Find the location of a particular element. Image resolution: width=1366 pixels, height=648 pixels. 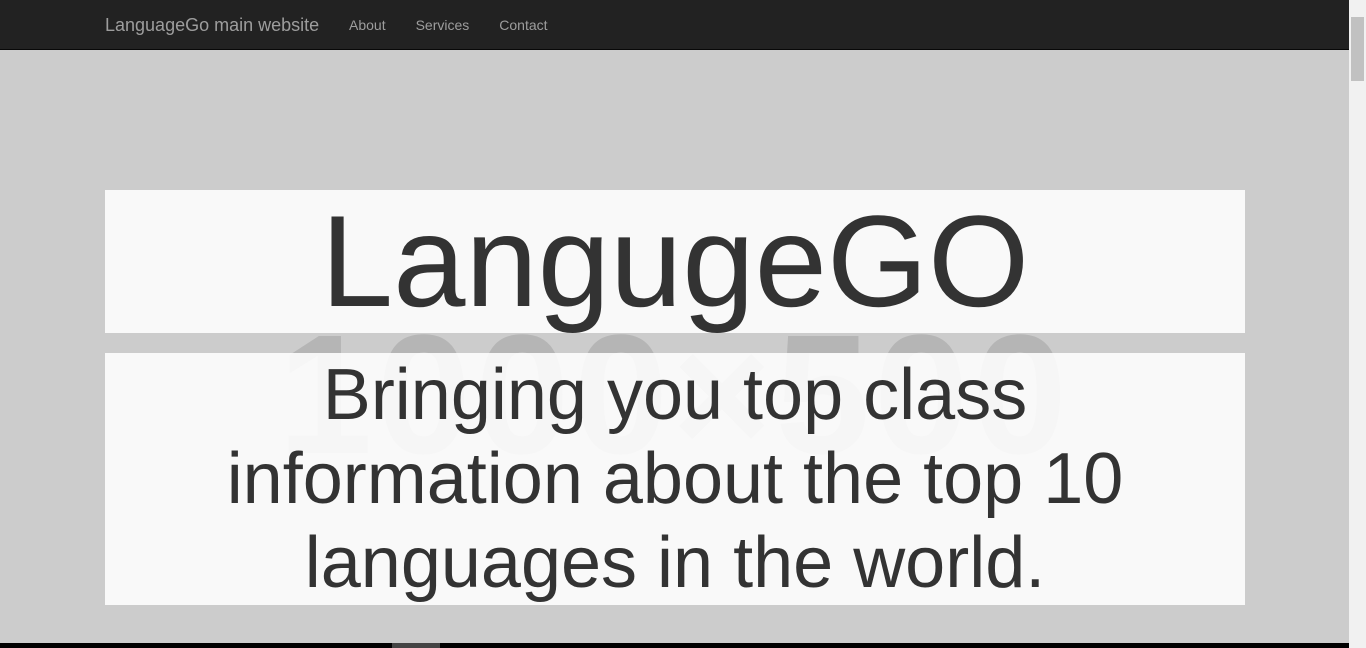

scrollbar is located at coordinates (1357, 324).